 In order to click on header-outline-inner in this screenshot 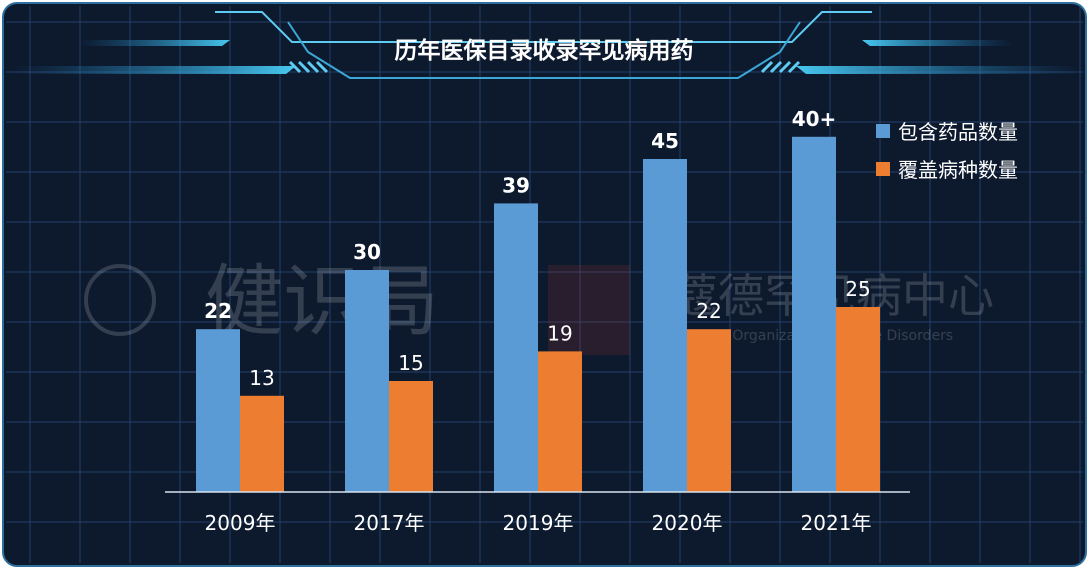, I will do `click(544, 50)`.